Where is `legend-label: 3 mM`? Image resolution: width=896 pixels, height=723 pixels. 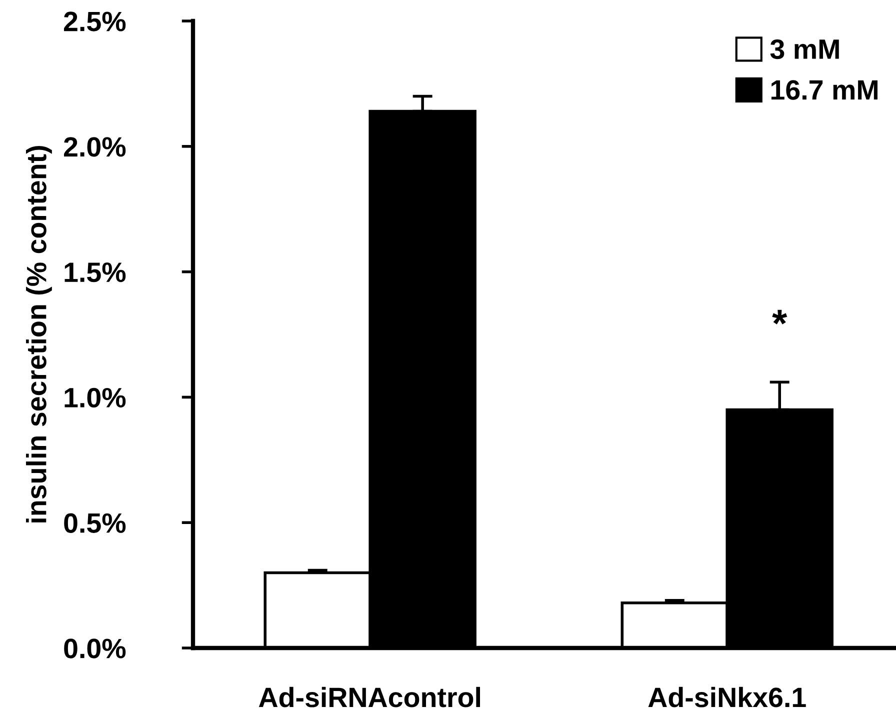 legend-label: 3 mM is located at coordinates (804, 49).